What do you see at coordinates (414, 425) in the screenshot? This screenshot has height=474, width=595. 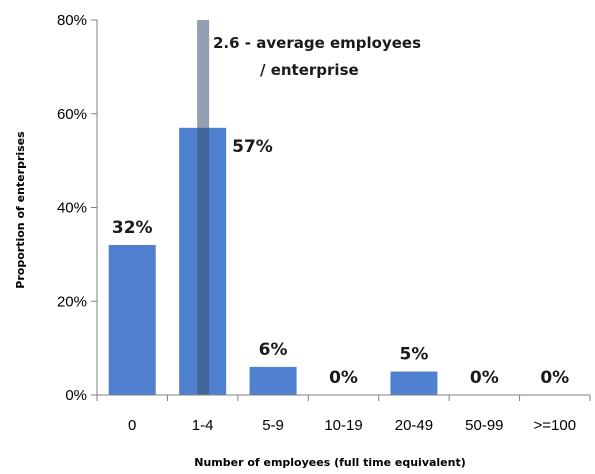 I see `x-tick-label: 20-49` at bounding box center [414, 425].